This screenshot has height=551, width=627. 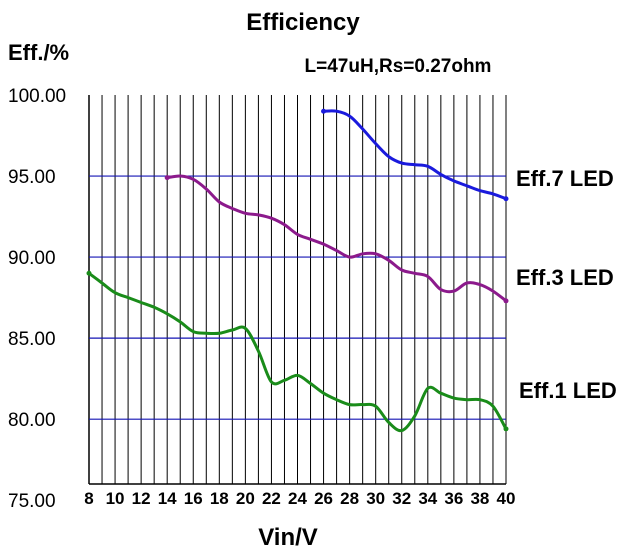 What do you see at coordinates (88, 498) in the screenshot?
I see `x-tick-label: 8` at bounding box center [88, 498].